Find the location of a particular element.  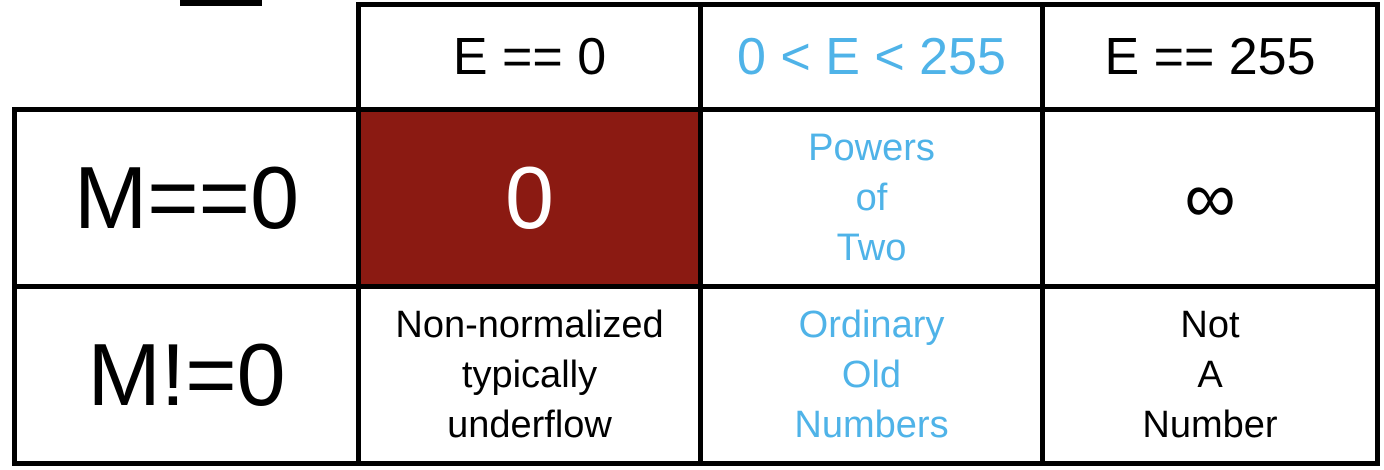

cell-line: of is located at coordinates (871, 198).